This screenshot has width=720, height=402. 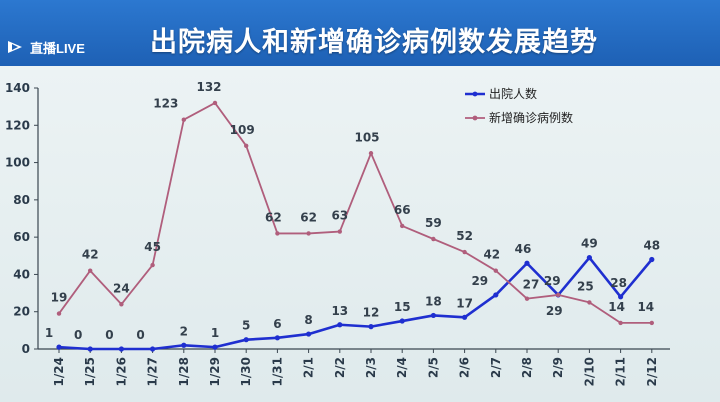 What do you see at coordinates (277, 324) in the screenshot?
I see `discharged-data-label: 6` at bounding box center [277, 324].